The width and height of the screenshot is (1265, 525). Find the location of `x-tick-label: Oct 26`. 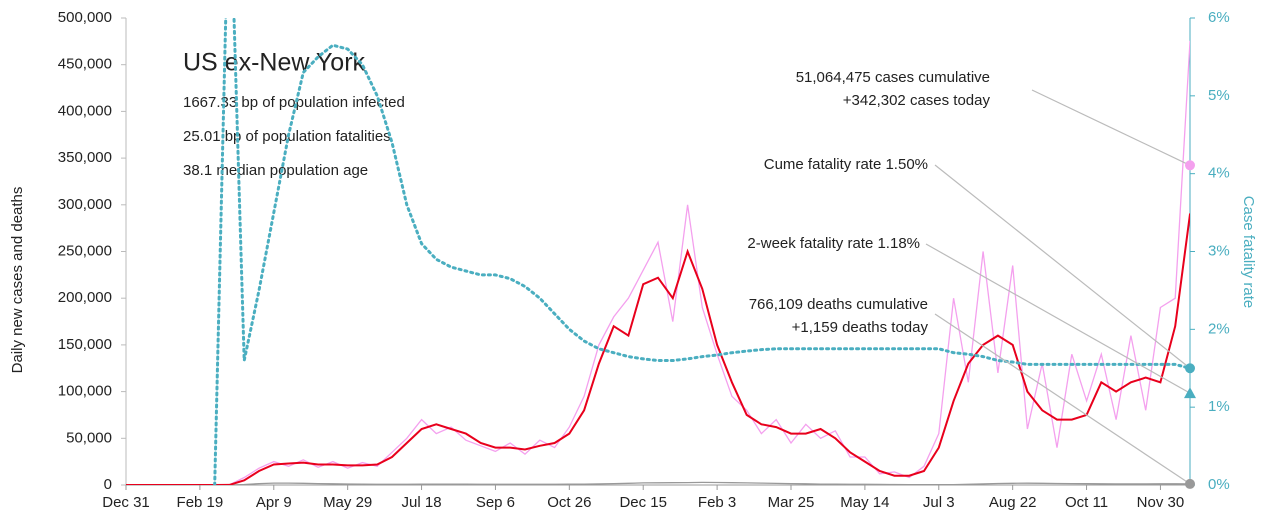

x-tick-label: Oct 26 is located at coordinates (569, 502).